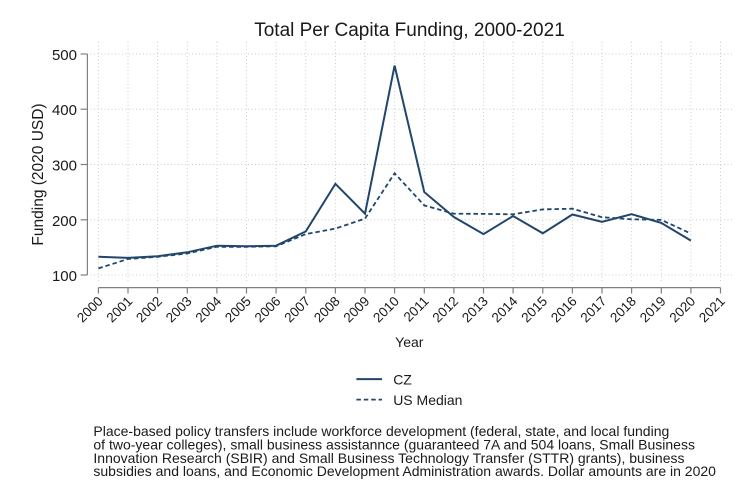 Image resolution: width=750 pixels, height=500 pixels. What do you see at coordinates (64, 166) in the screenshot?
I see `svg-text: 300` at bounding box center [64, 166].